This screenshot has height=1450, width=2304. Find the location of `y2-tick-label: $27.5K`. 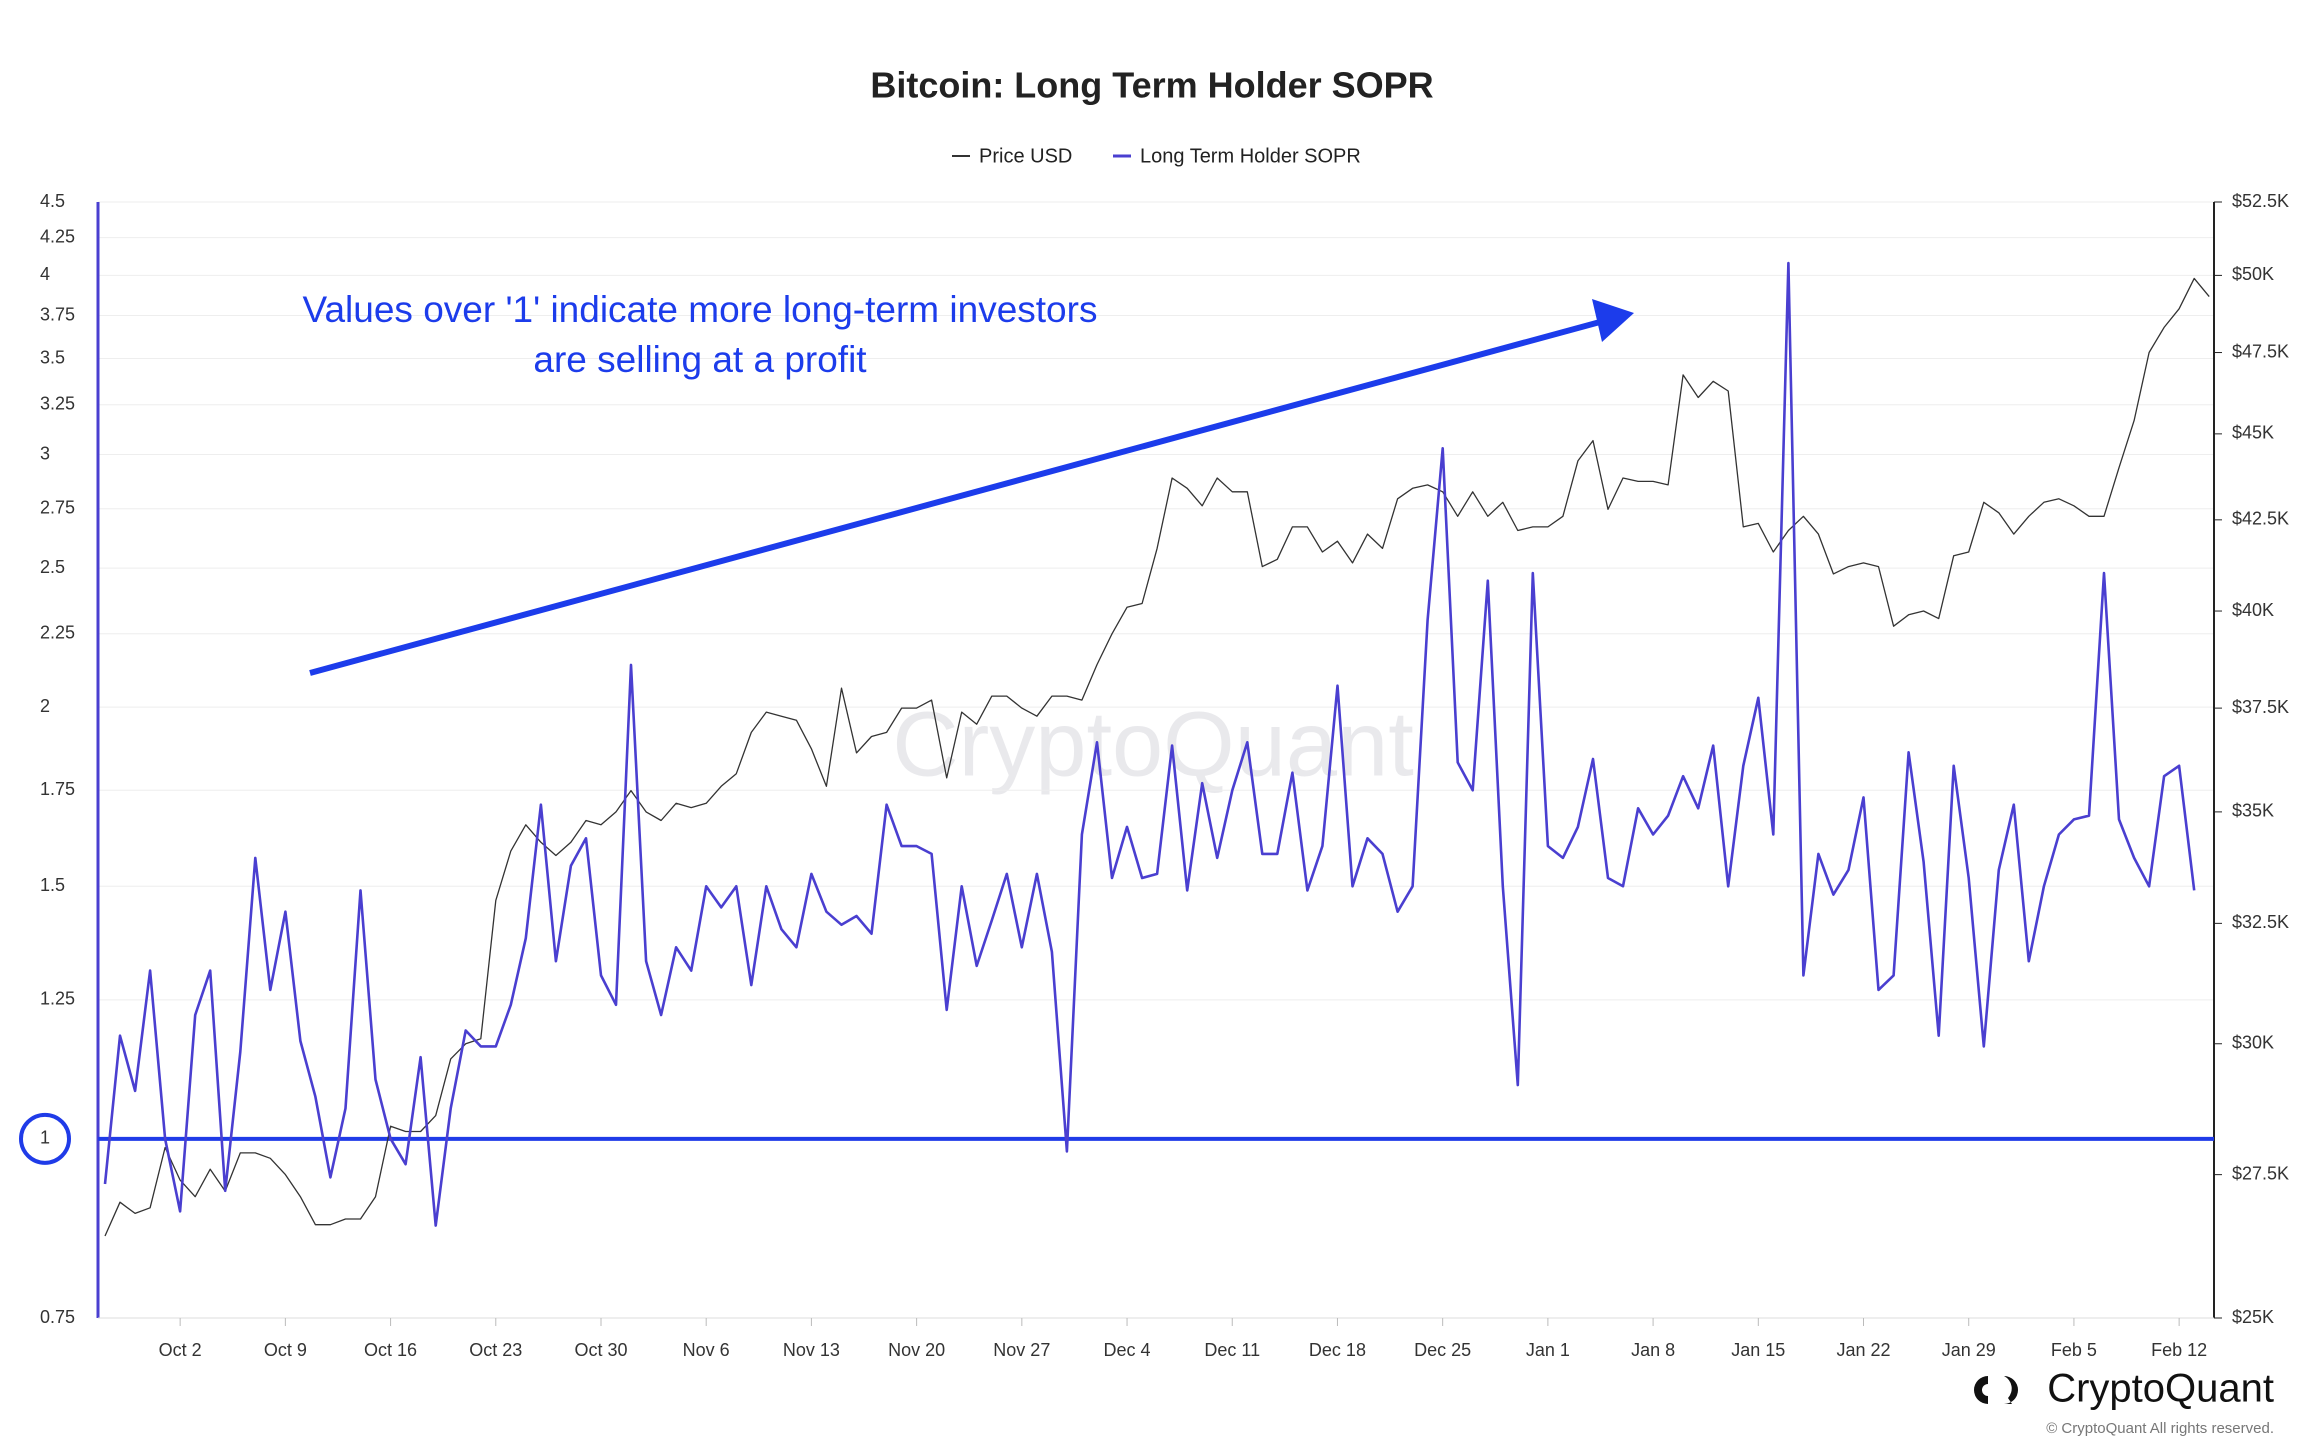

y2-tick-label: $27.5K is located at coordinates (2260, 1173).